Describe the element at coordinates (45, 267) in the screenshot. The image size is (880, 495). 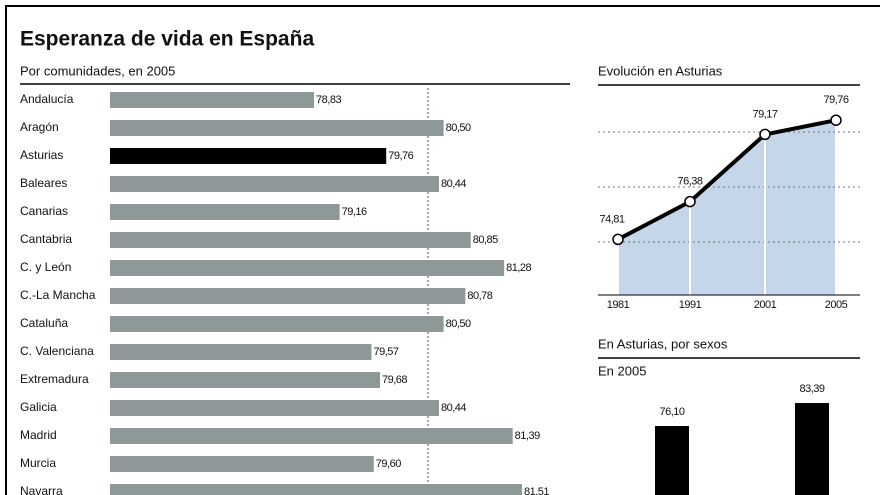
I see `category-label: C. y León` at that location.